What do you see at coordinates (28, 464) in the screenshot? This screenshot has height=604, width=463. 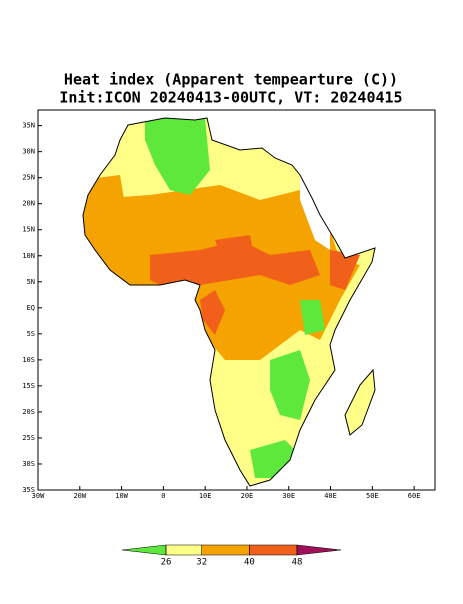 I see `y-tick-label: 30S` at bounding box center [28, 464].